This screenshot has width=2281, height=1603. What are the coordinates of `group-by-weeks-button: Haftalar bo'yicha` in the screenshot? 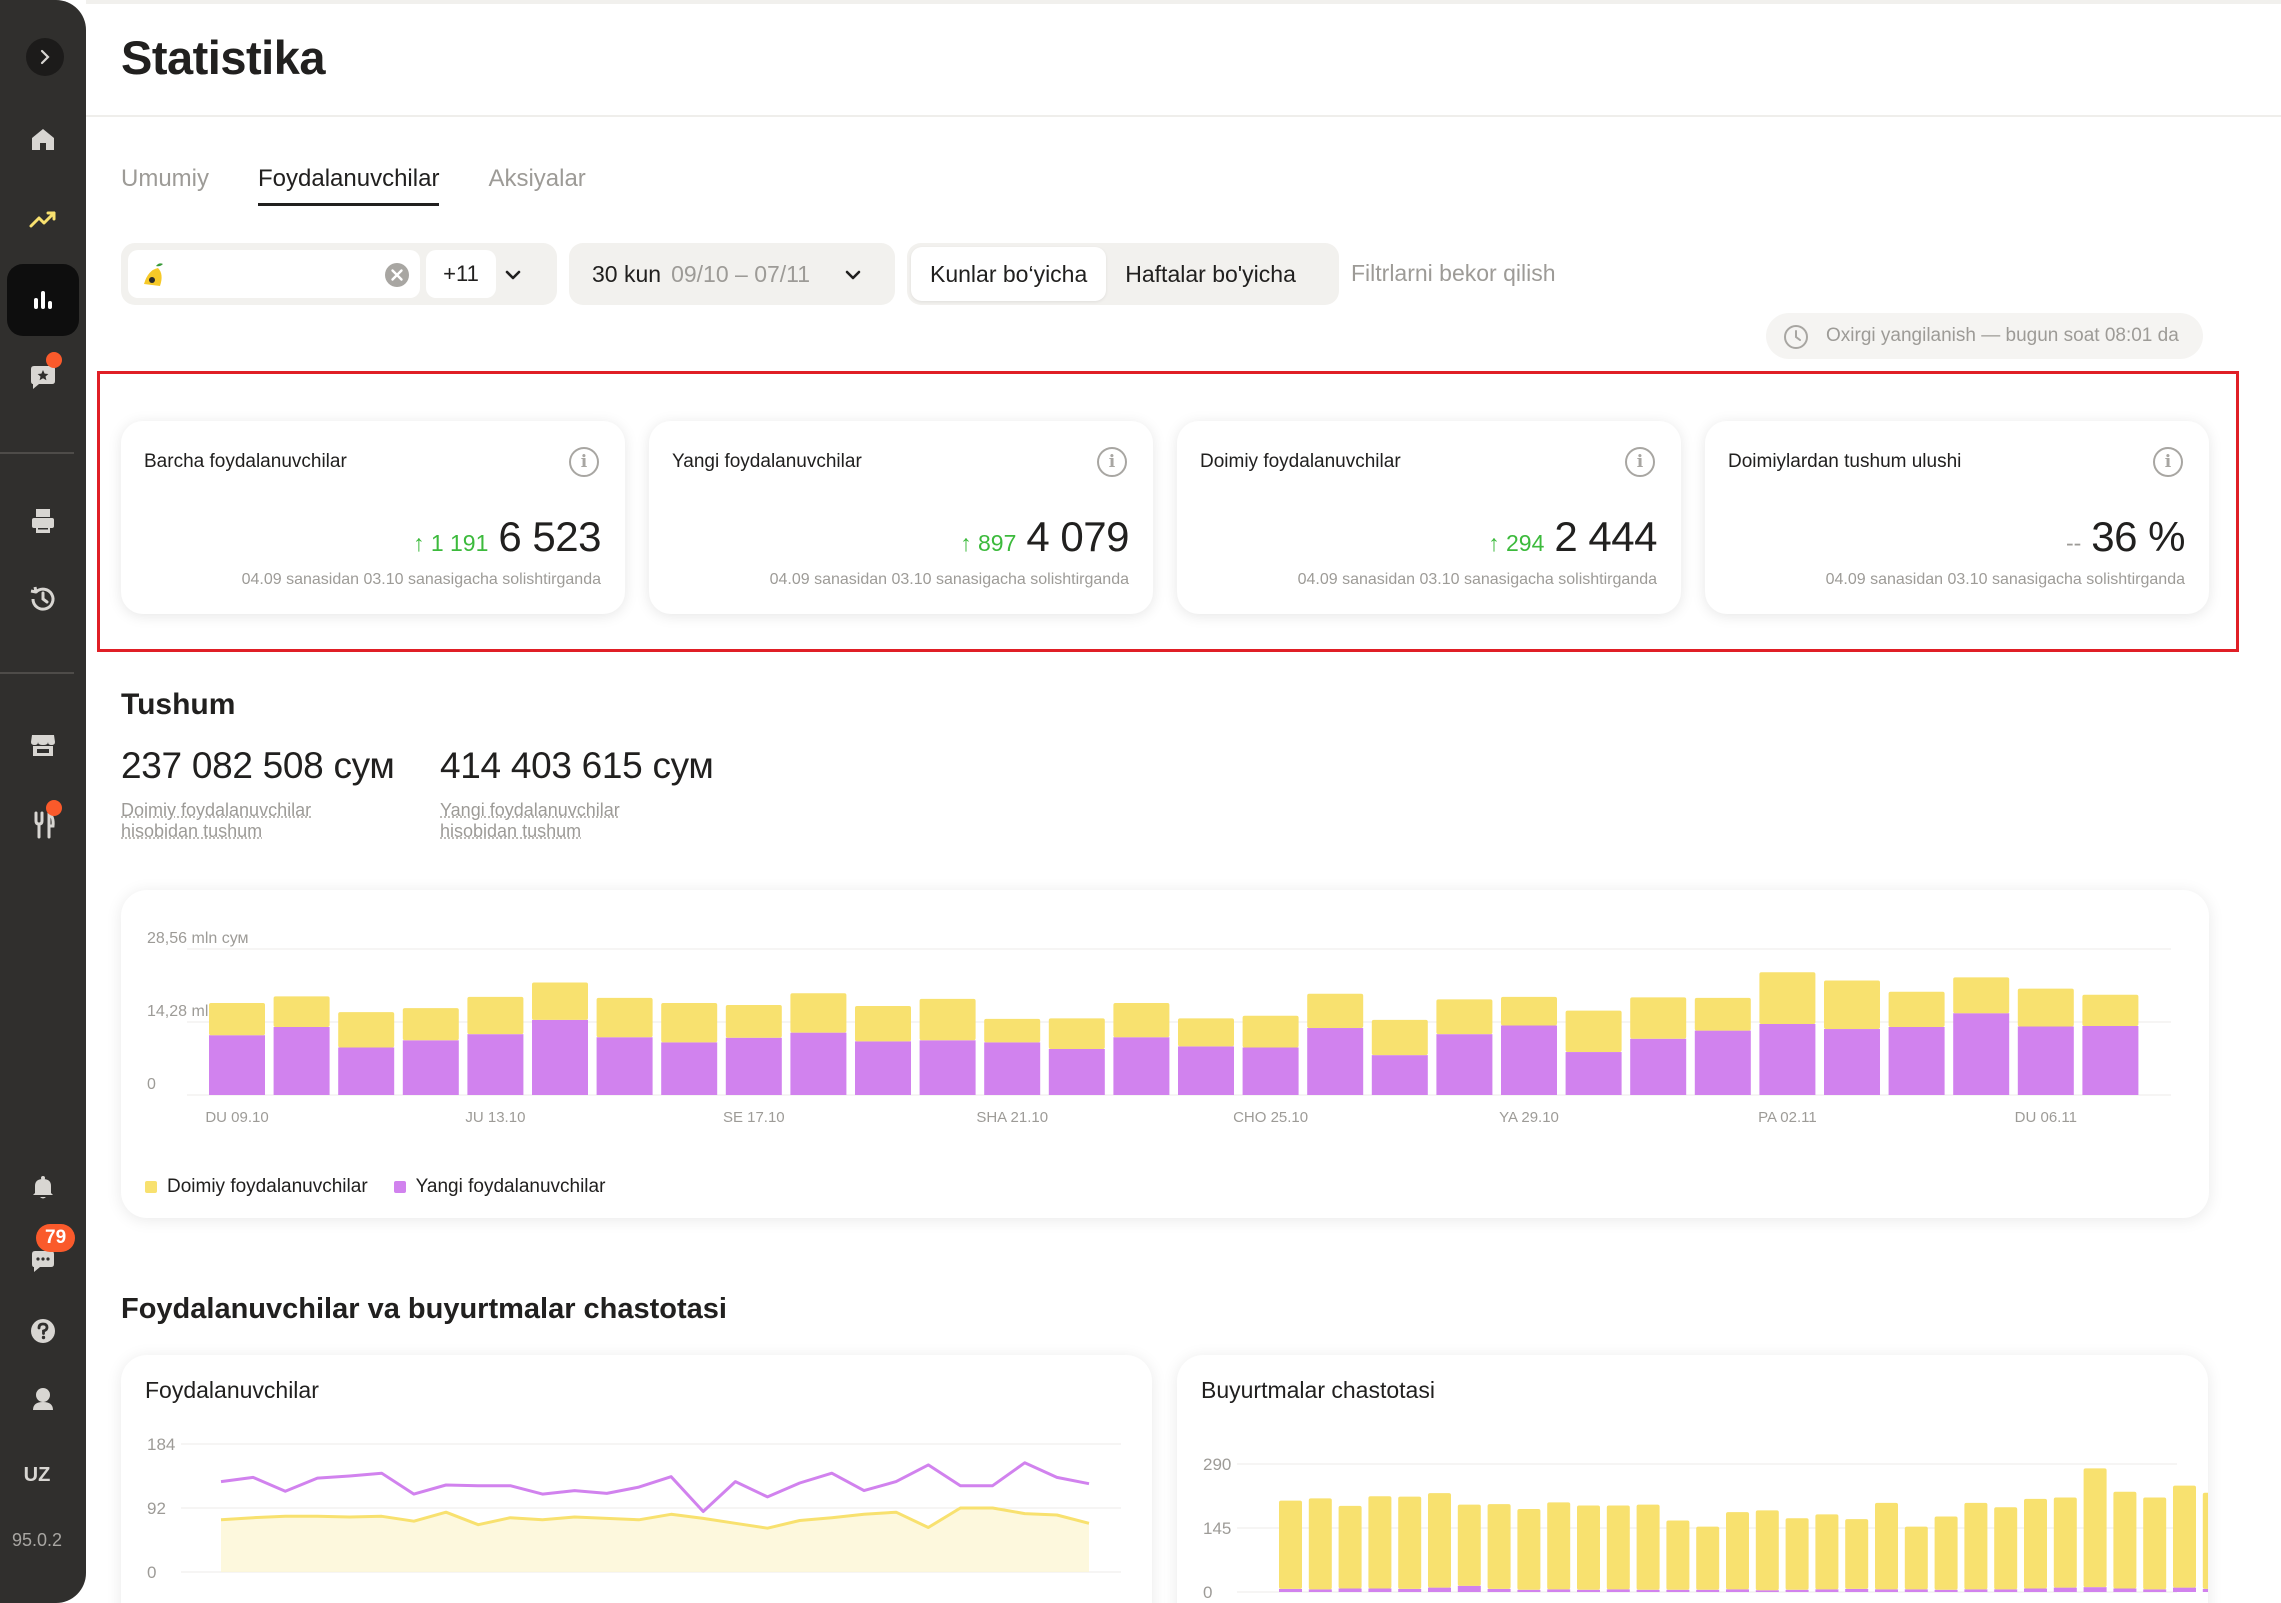 It's located at (1210, 274).